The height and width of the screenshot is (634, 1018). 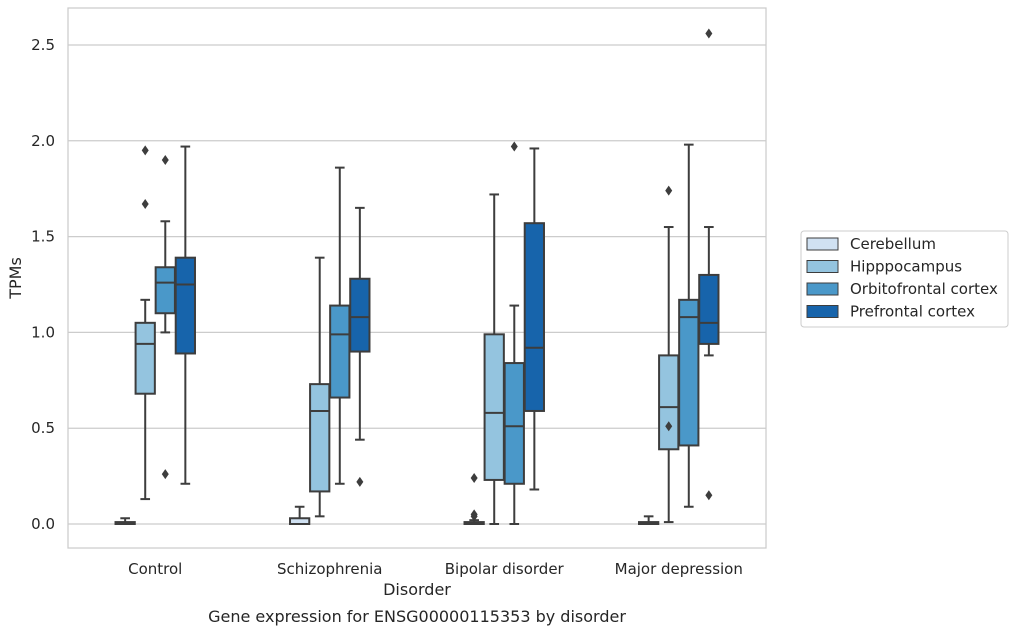 I want to click on y-axis-label: TPMs, so click(x=15, y=278).